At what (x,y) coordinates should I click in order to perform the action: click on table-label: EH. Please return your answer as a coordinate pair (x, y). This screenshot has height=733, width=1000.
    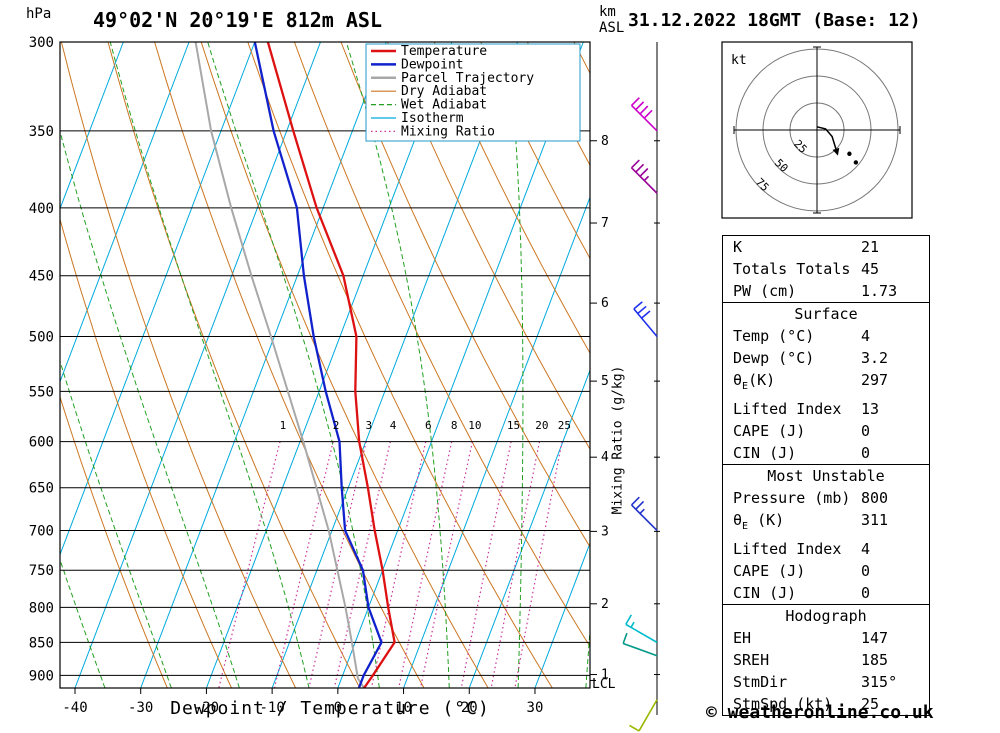
    Looking at the image, I should click on (742, 638).